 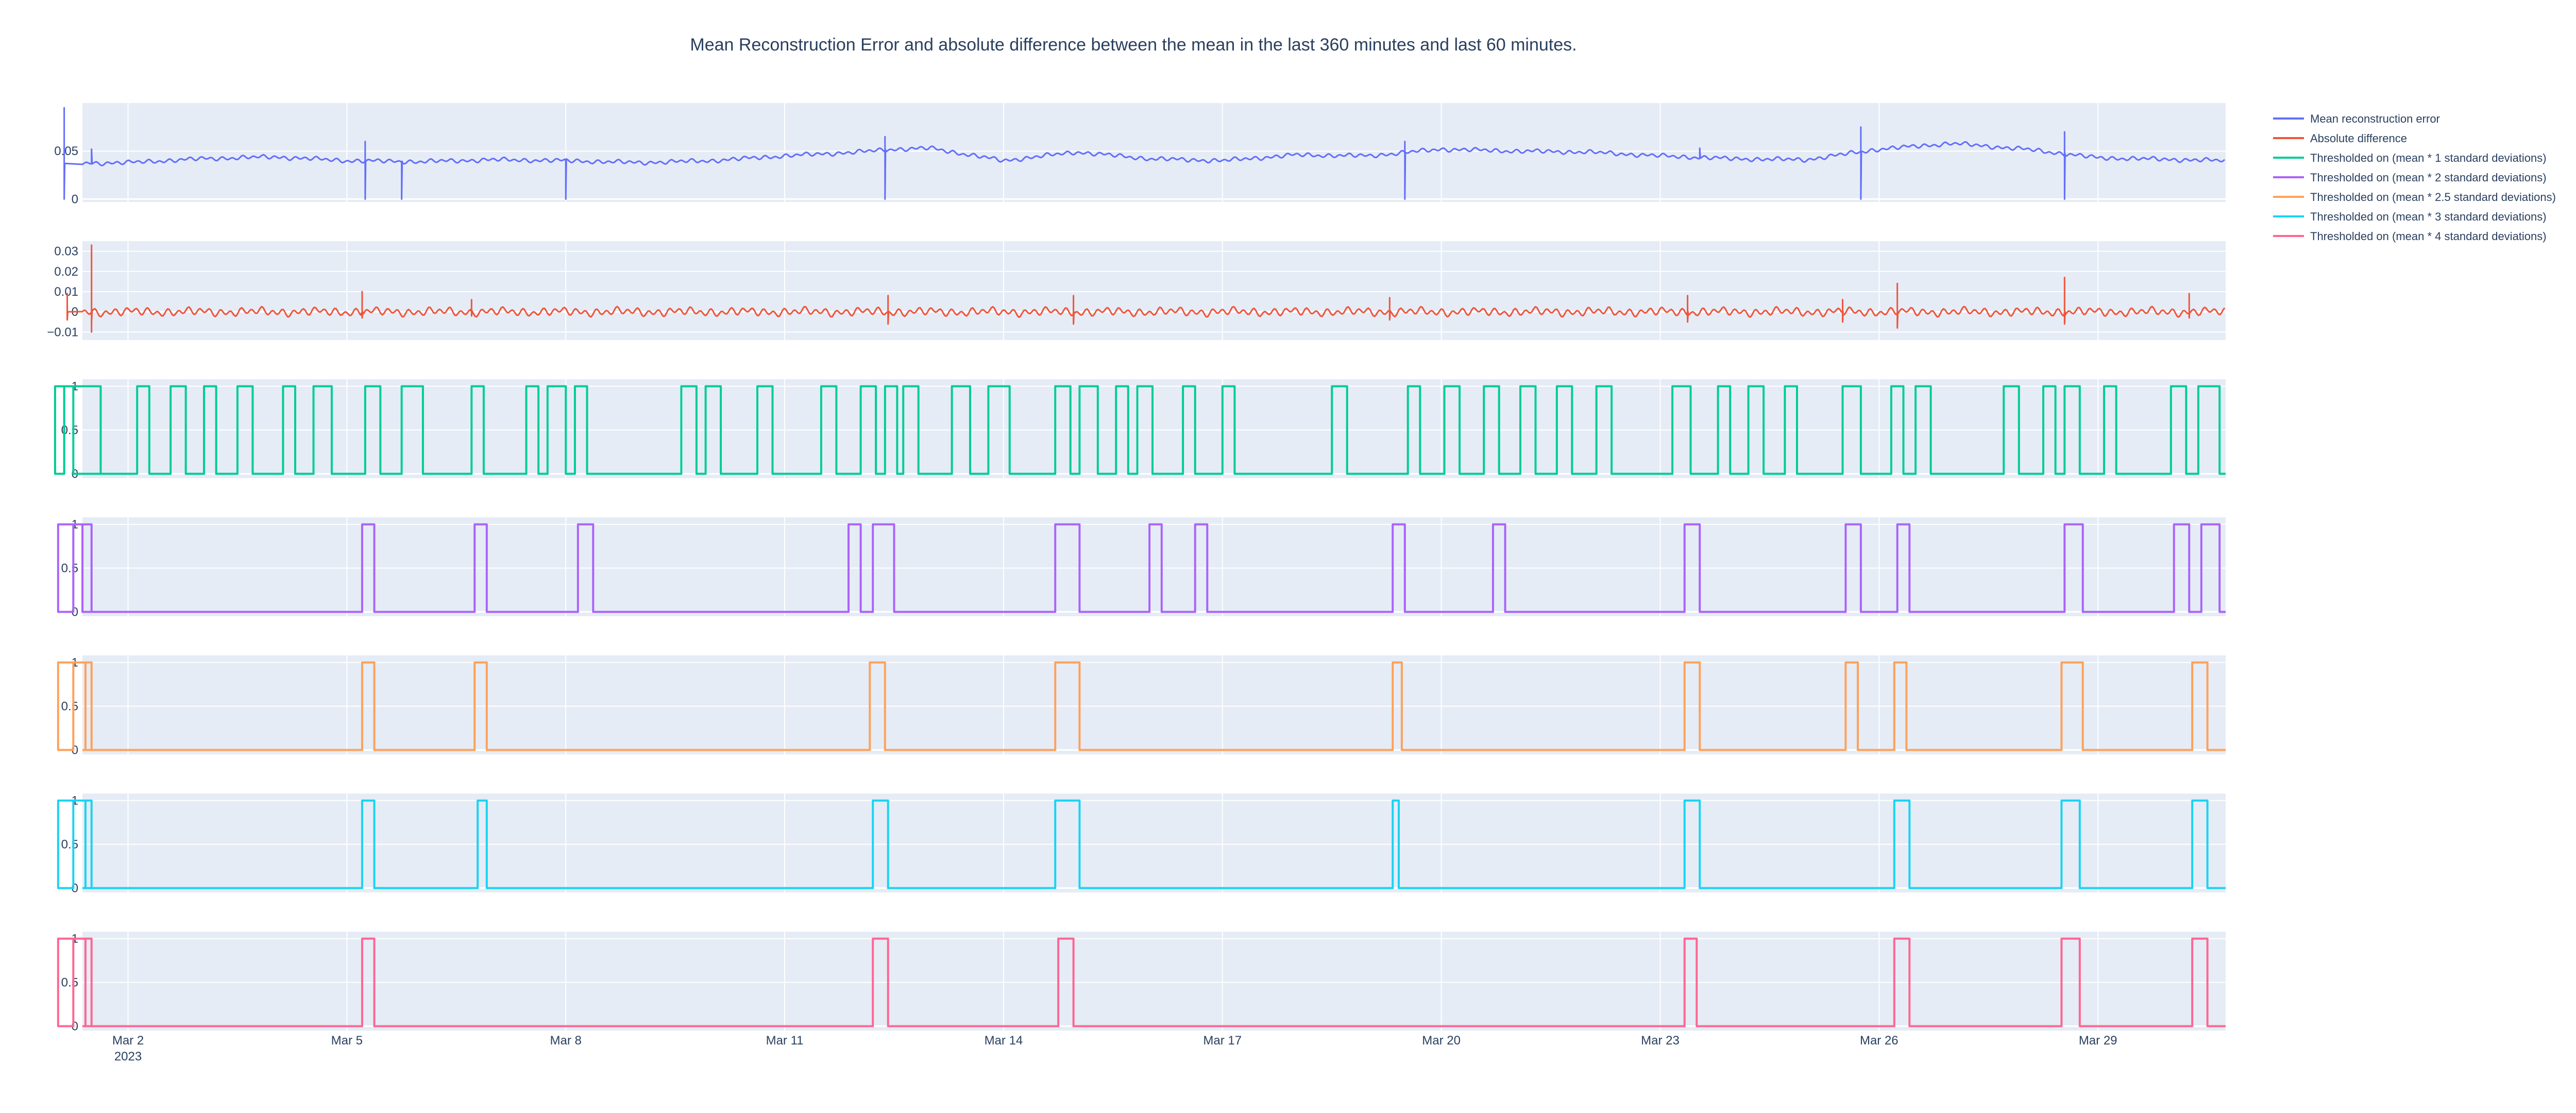 I want to click on legend-item: Absolute difference, so click(x=2340, y=138).